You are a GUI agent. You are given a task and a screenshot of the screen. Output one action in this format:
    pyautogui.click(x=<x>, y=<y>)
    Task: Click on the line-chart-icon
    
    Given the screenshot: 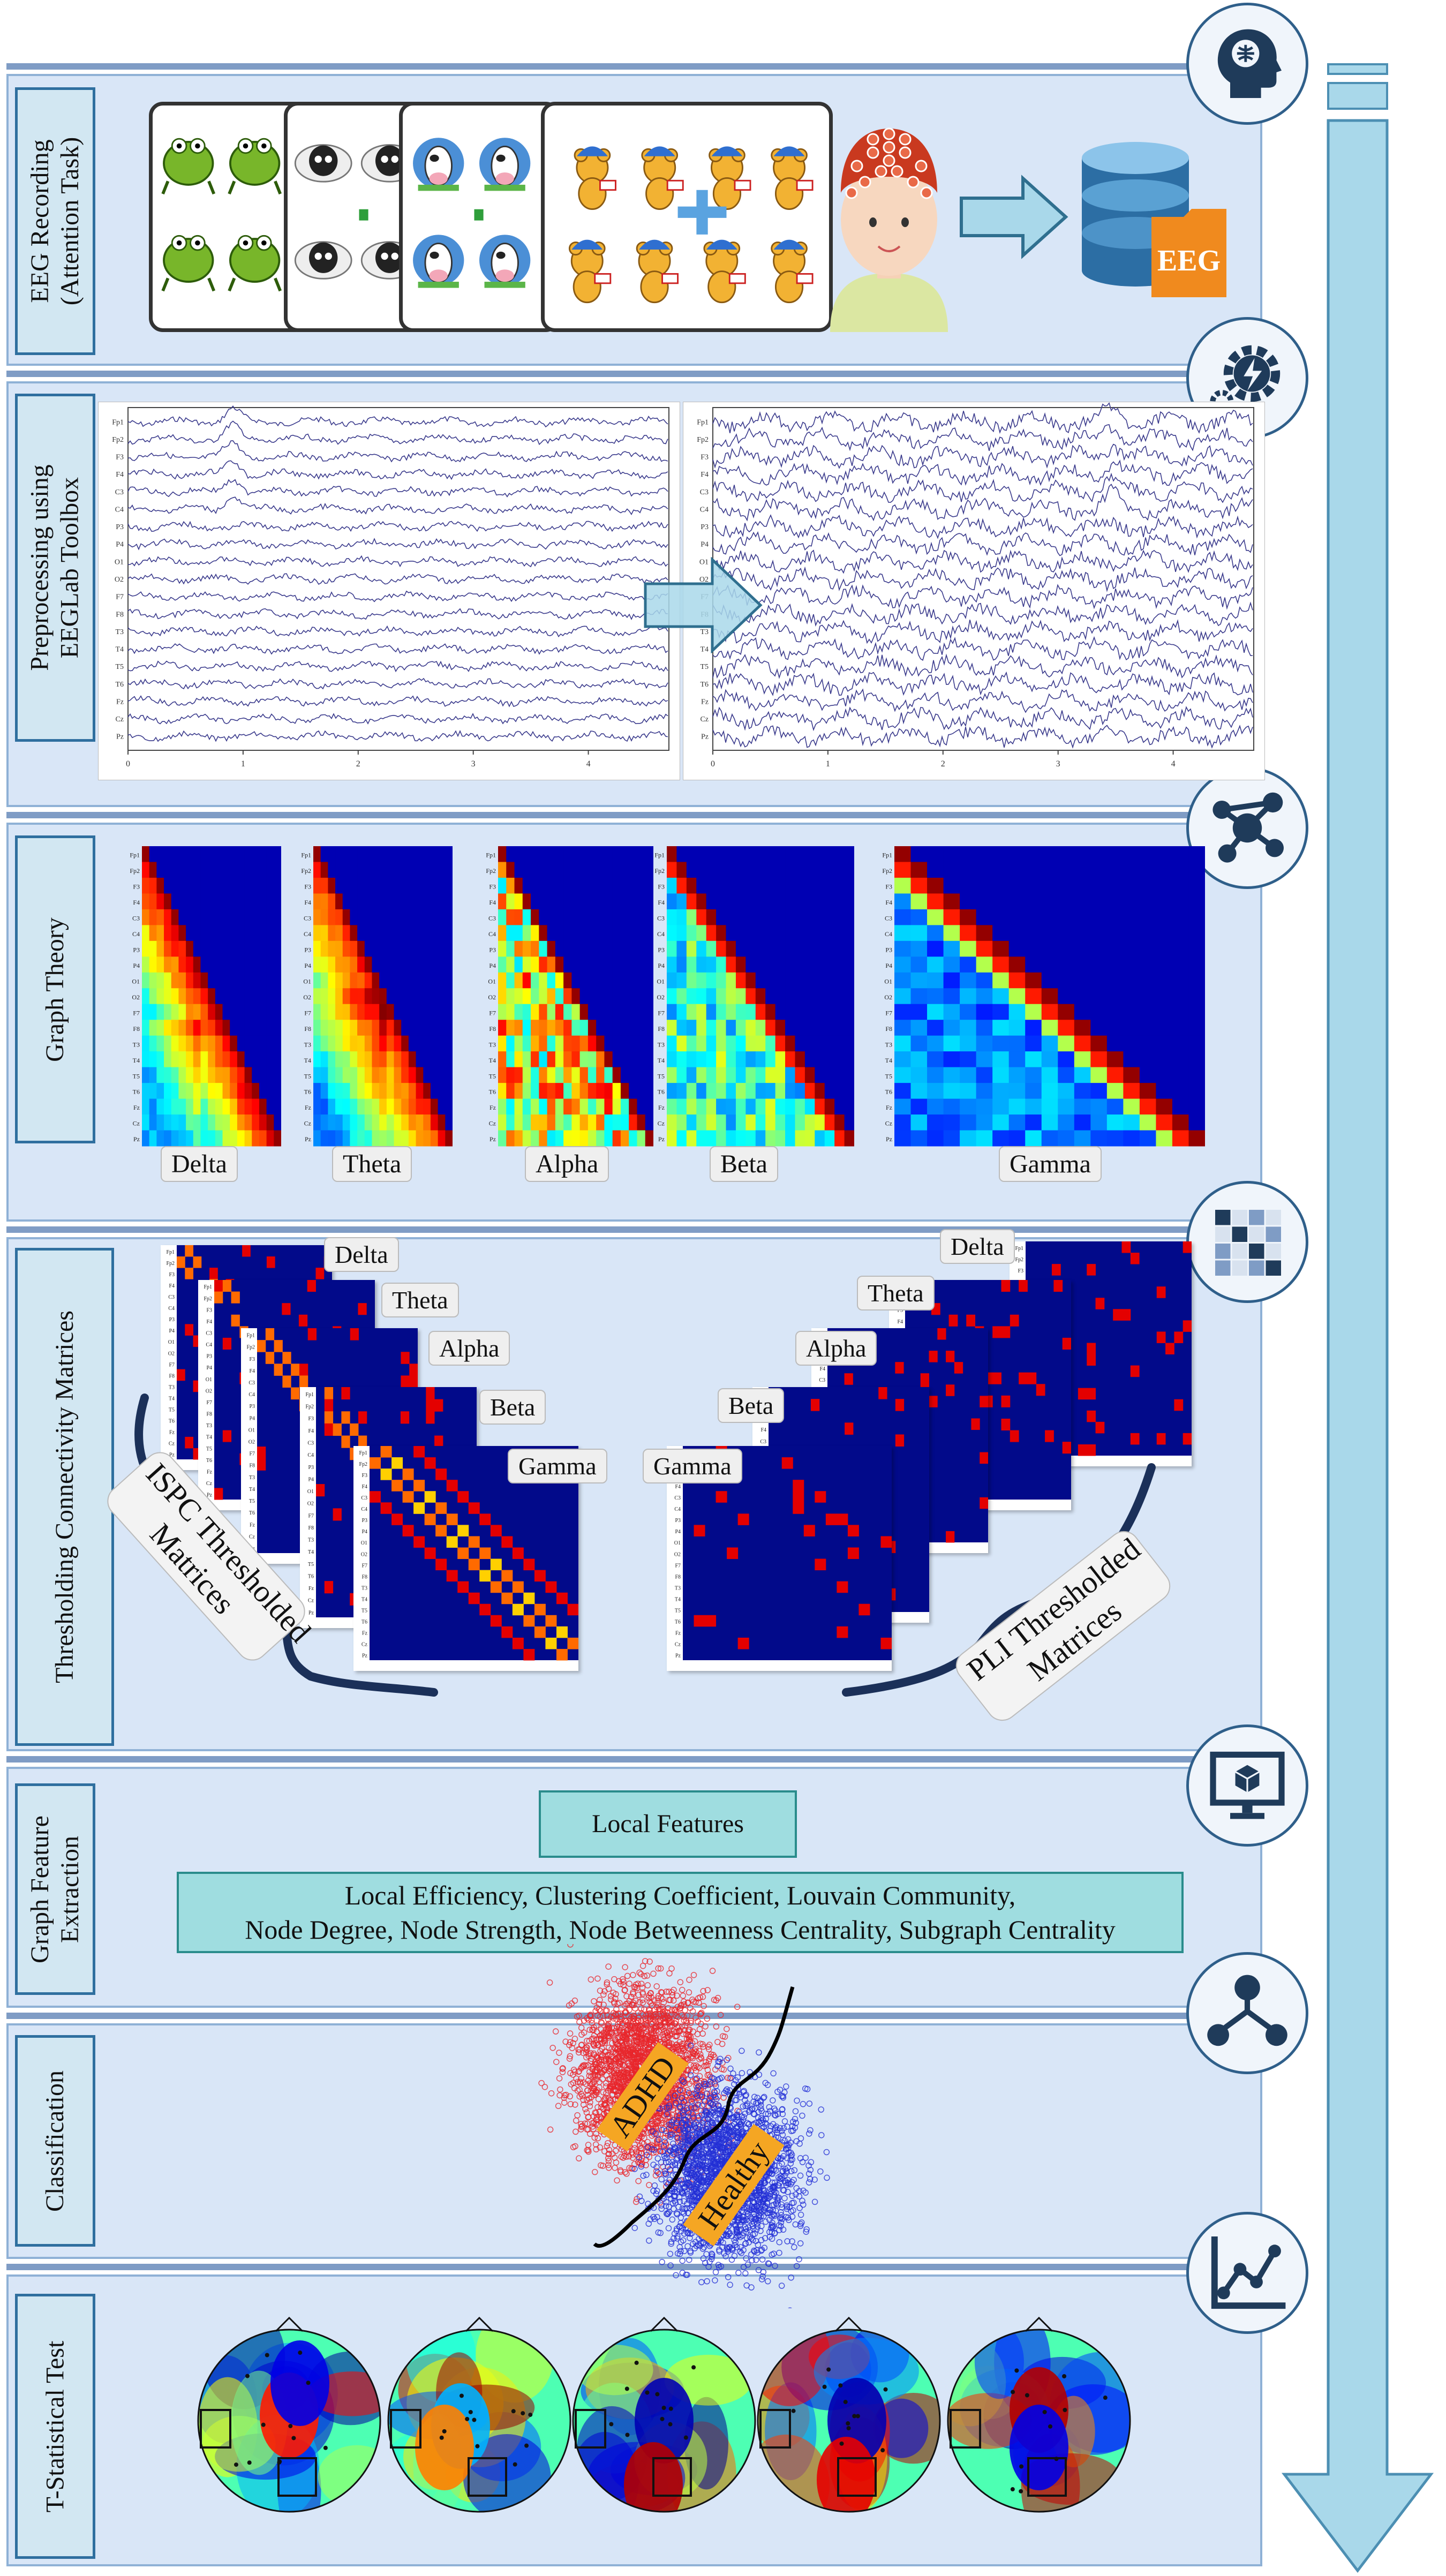 What is the action you would take?
    pyautogui.click(x=1248, y=2272)
    